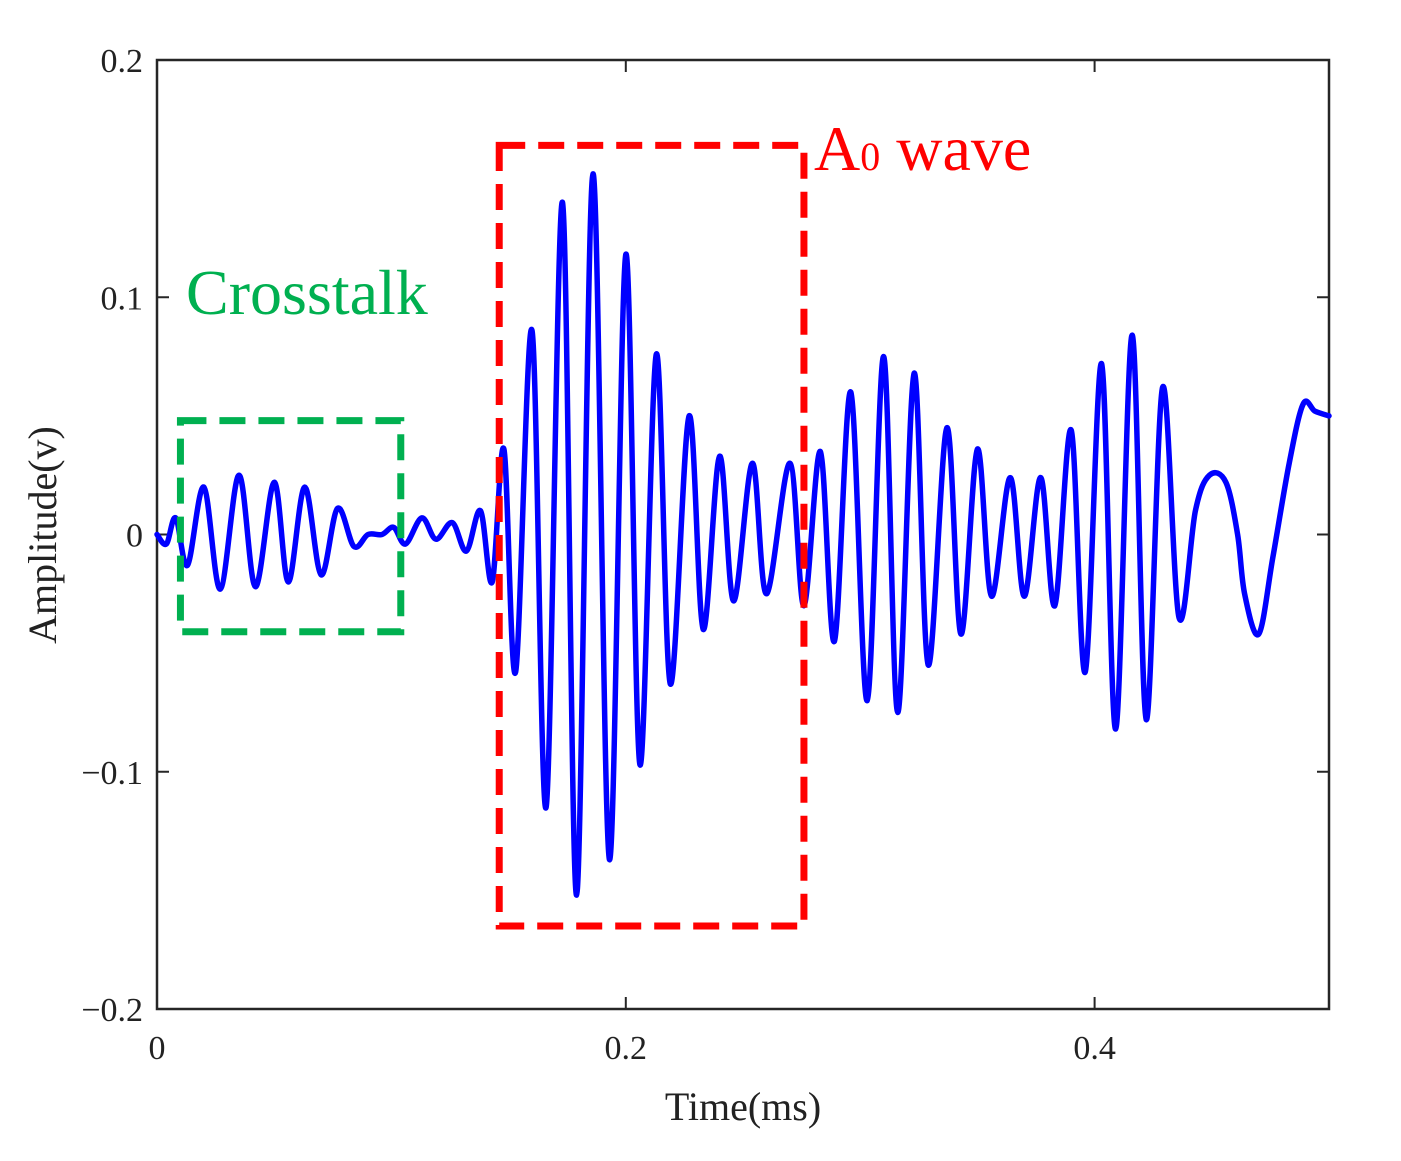 This screenshot has width=1401, height=1161. I want to click on y-tick-label: 0.1, so click(122, 298).